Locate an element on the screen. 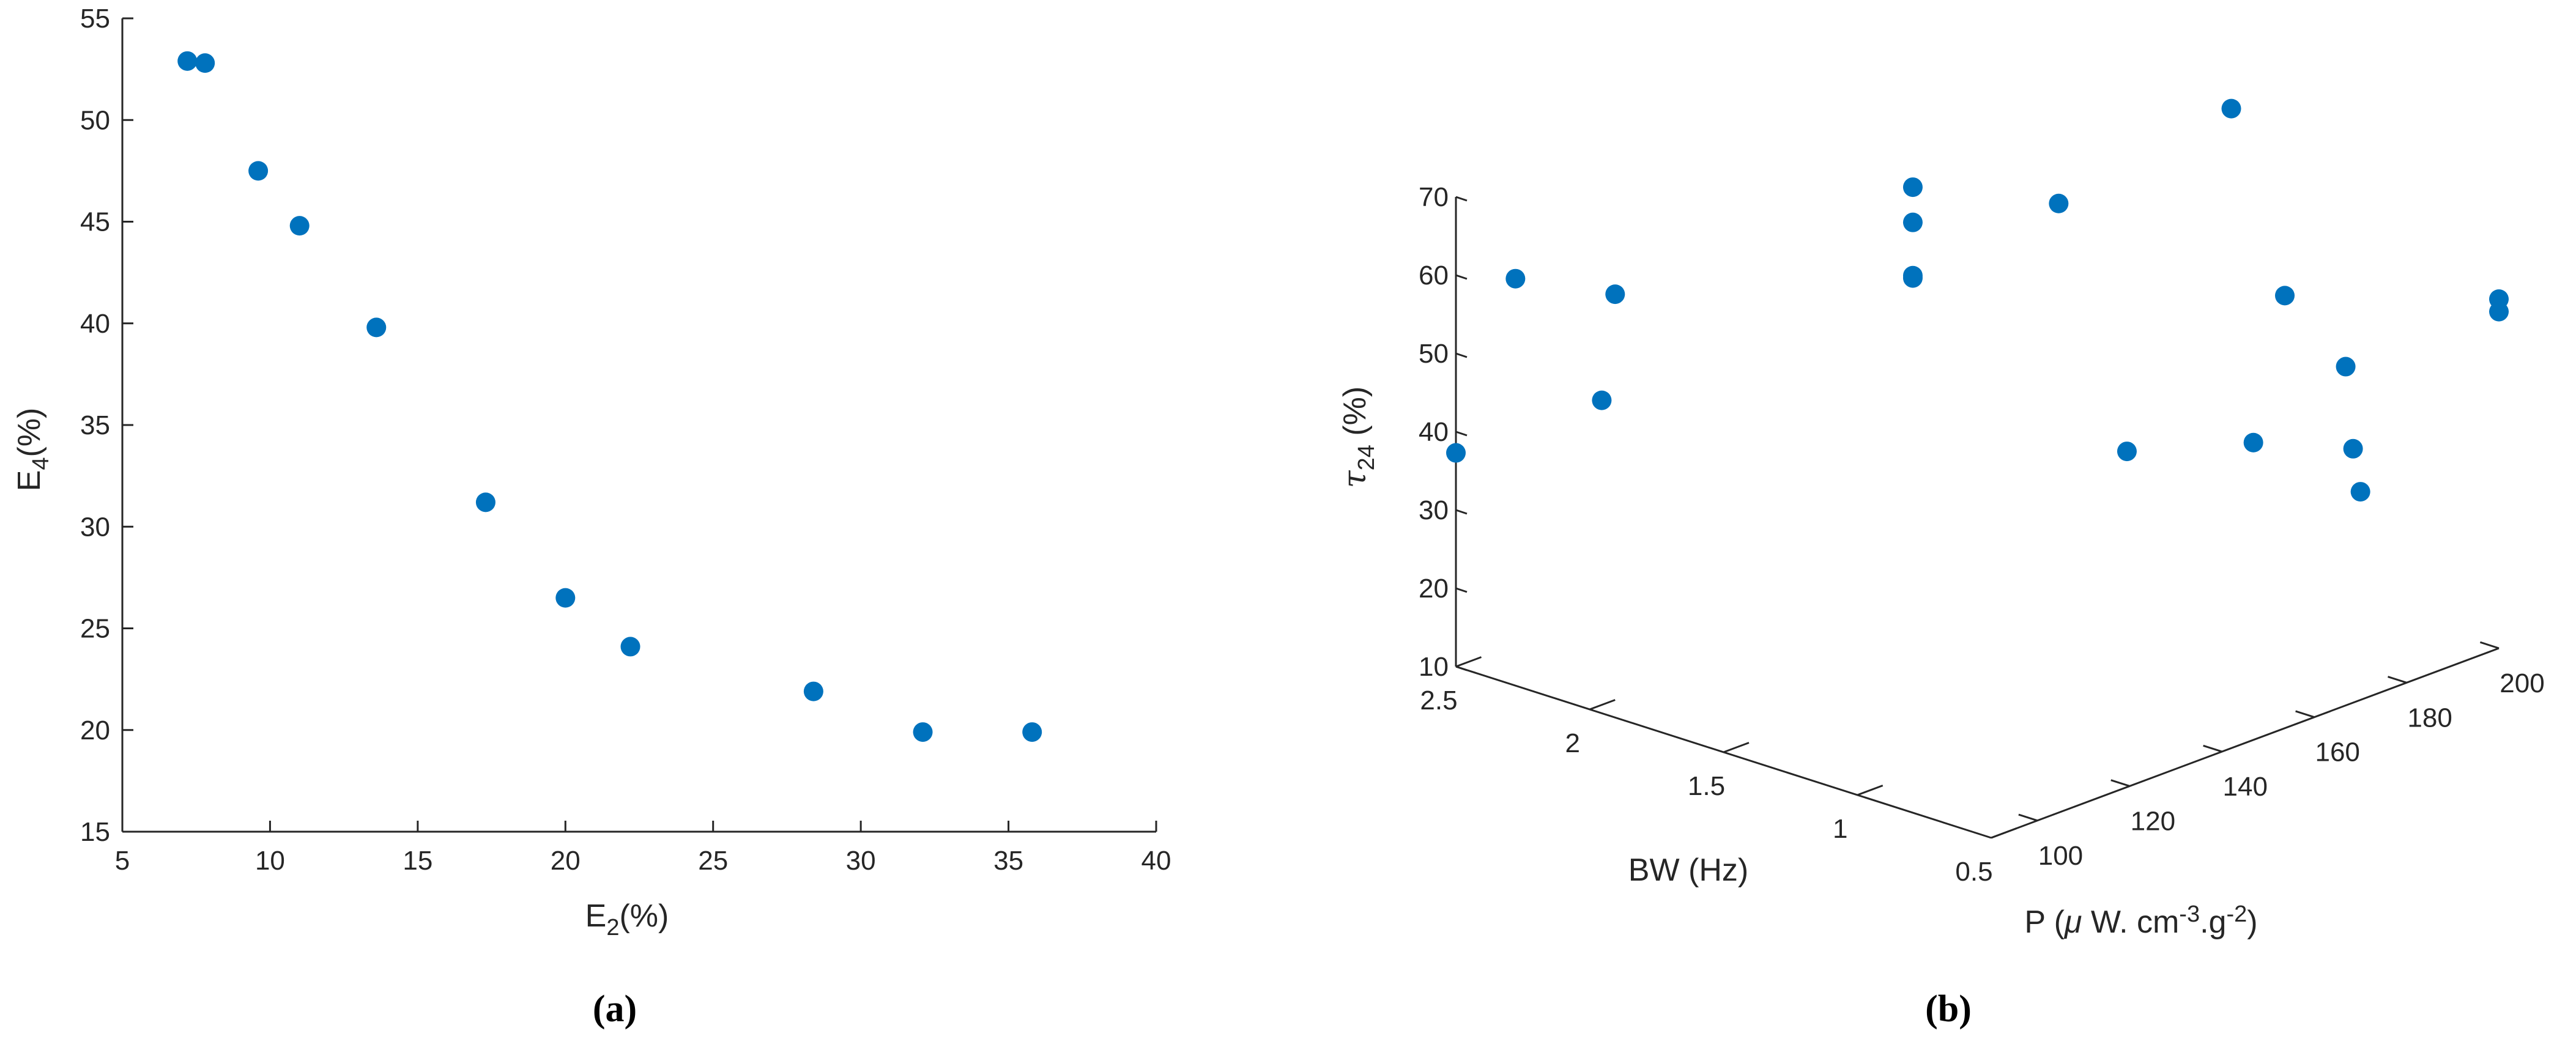  chart-b-x-tick-label: 0.5 is located at coordinates (1973, 872).